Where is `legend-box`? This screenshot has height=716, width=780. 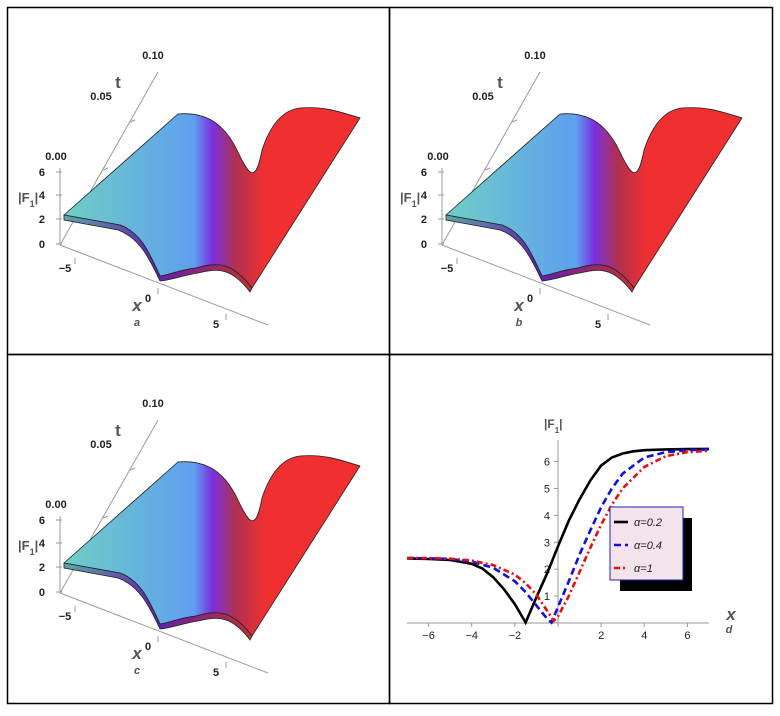 legend-box is located at coordinates (646, 543).